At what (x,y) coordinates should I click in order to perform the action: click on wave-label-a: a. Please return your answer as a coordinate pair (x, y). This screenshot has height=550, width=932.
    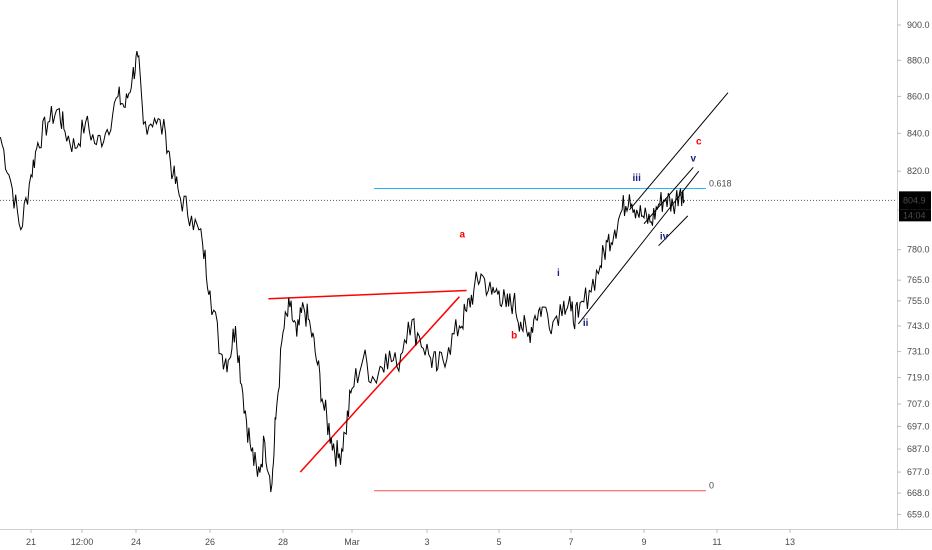
    Looking at the image, I should click on (462, 235).